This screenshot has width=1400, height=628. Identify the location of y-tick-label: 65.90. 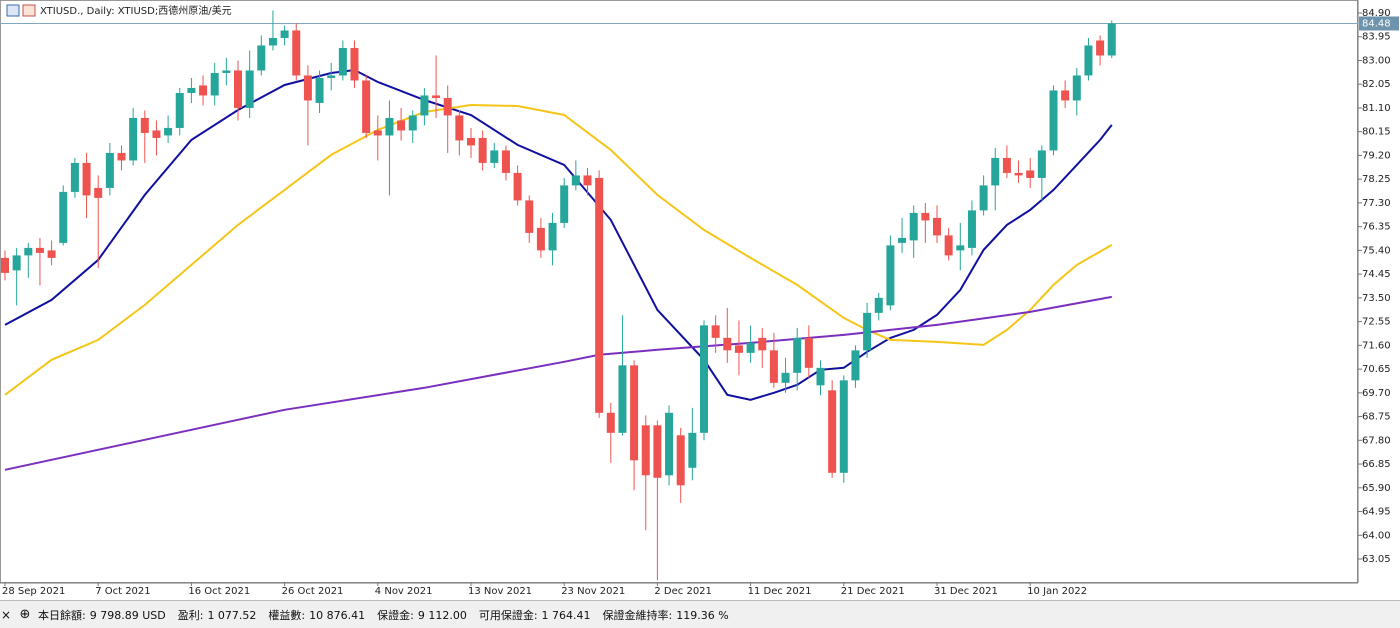
(1376, 488).